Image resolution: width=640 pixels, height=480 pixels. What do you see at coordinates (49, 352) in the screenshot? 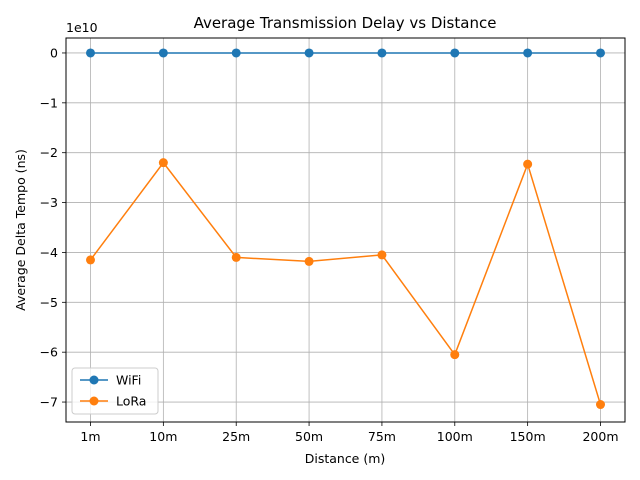
I see `y-tick-label: −6` at bounding box center [49, 352].